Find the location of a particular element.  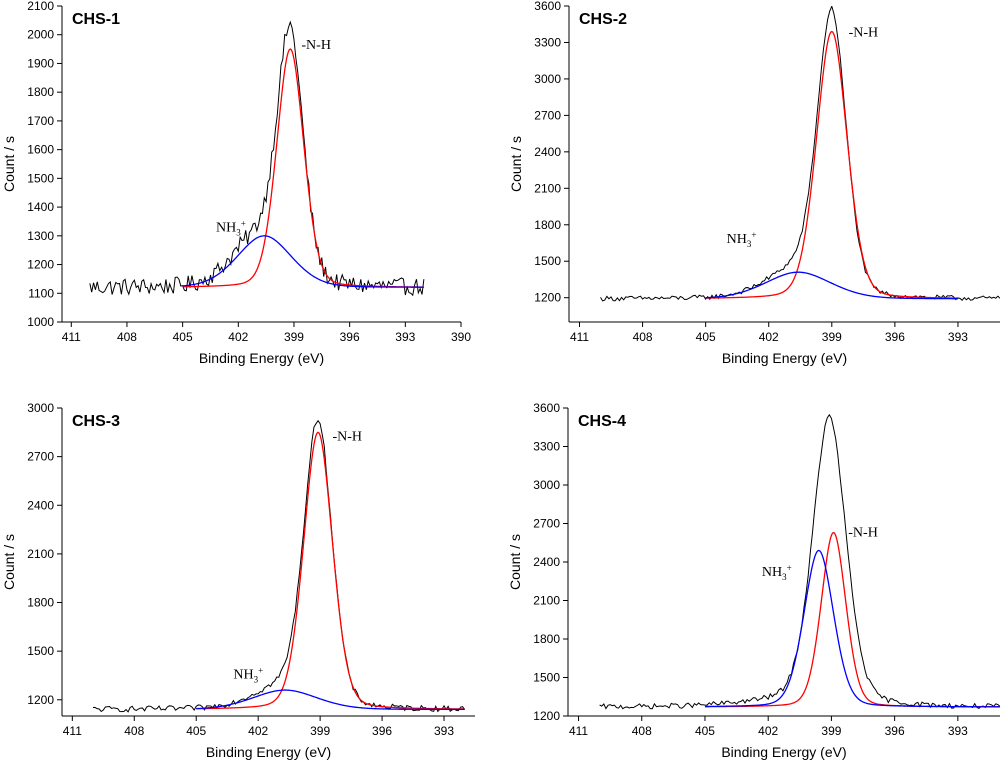

y-tick-label: 2000 is located at coordinates (40, 35).